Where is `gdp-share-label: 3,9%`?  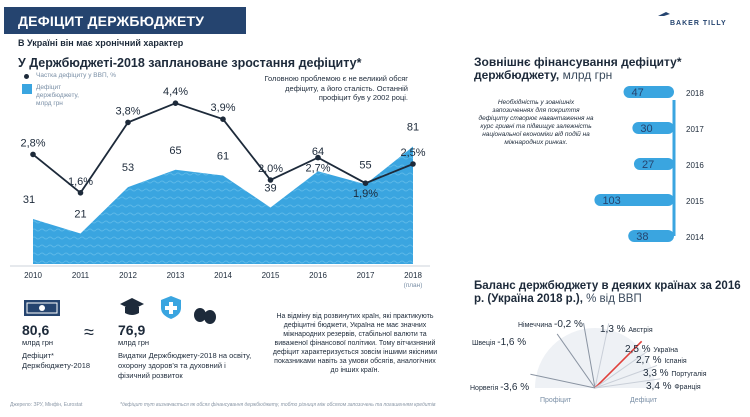 gdp-share-label: 3,9% is located at coordinates (222, 108).